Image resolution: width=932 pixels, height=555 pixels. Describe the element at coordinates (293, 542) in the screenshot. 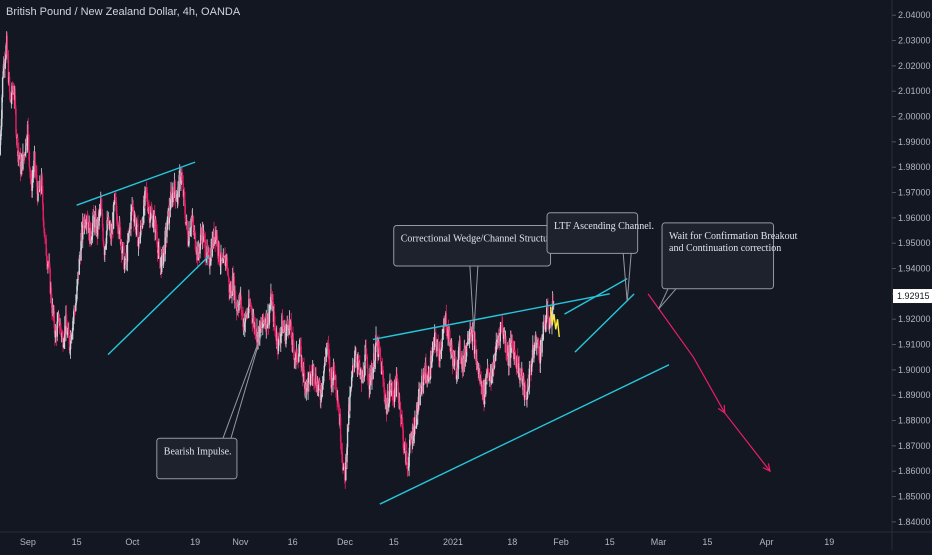

I see `time-tick-label: 16` at that location.